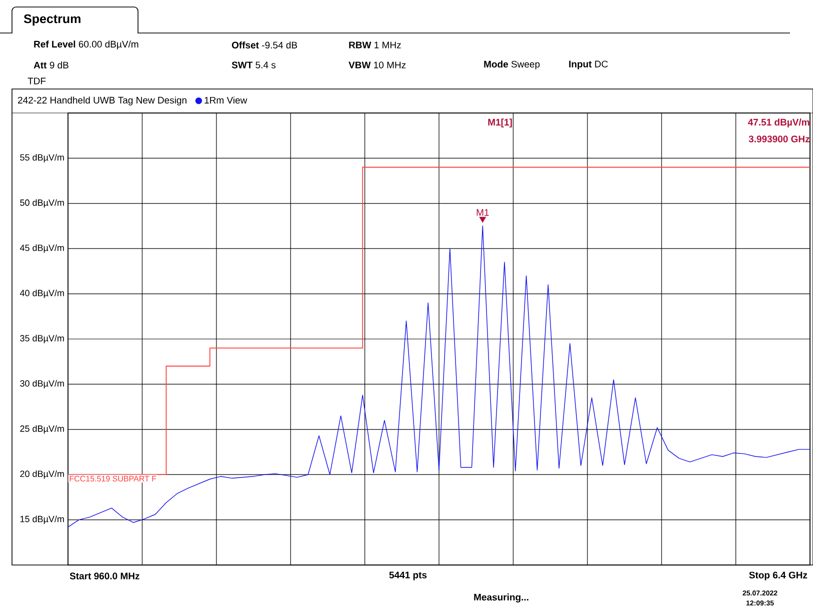  Describe the element at coordinates (500, 123) in the screenshot. I see `annotation: M1[1]` at that location.